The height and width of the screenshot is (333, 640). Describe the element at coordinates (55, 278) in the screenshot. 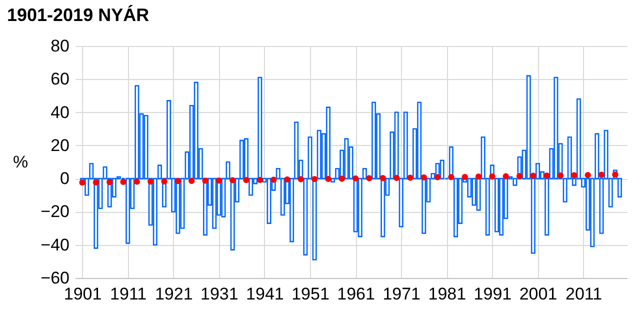

I see `y-tick-label: −60` at that location.